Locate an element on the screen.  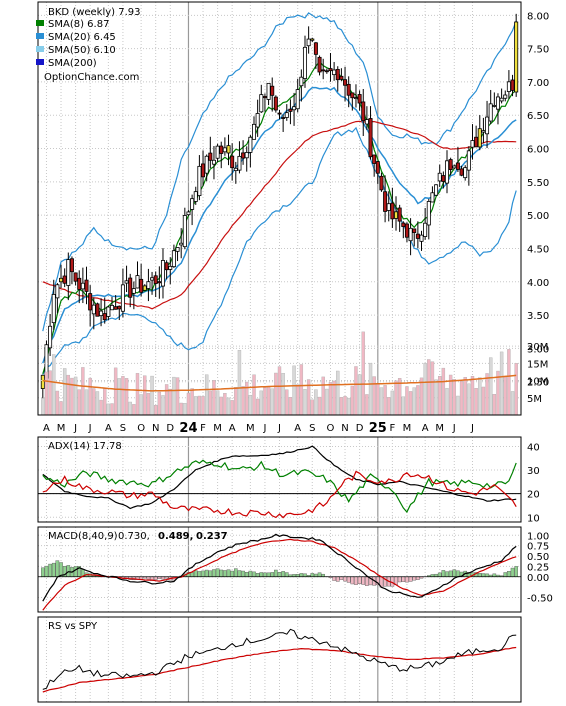
month-label: M is located at coordinates (439, 428).